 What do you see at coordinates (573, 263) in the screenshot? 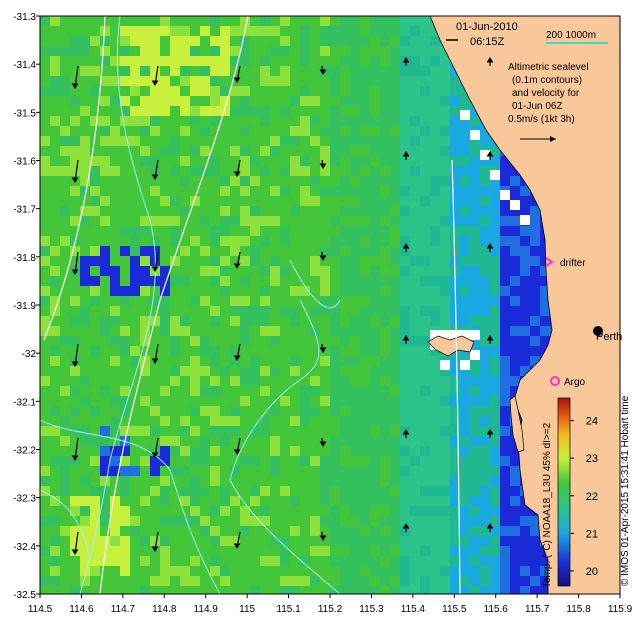
I see `drifter-label: drifter` at bounding box center [573, 263].